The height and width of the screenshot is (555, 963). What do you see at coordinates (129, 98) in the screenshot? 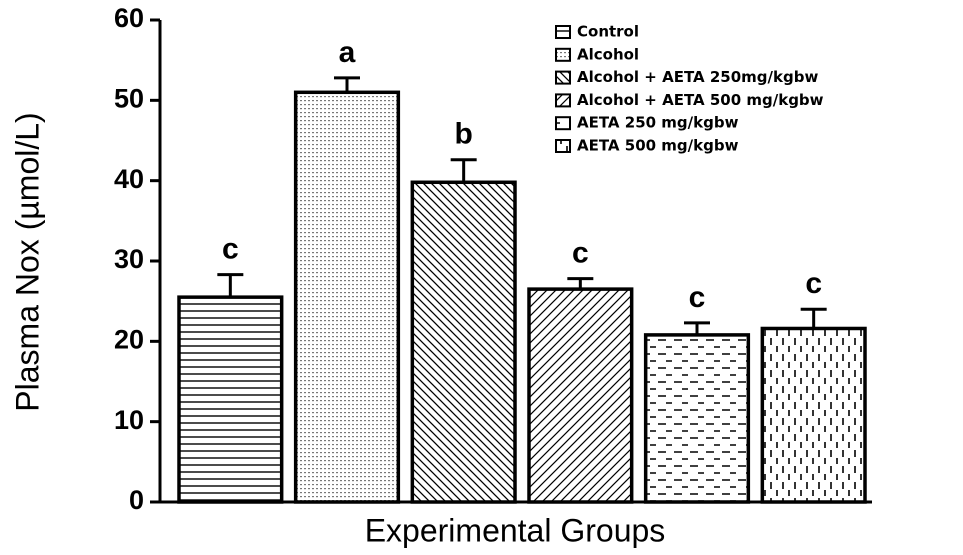
I see `y-tick-label: 50` at bounding box center [129, 98].